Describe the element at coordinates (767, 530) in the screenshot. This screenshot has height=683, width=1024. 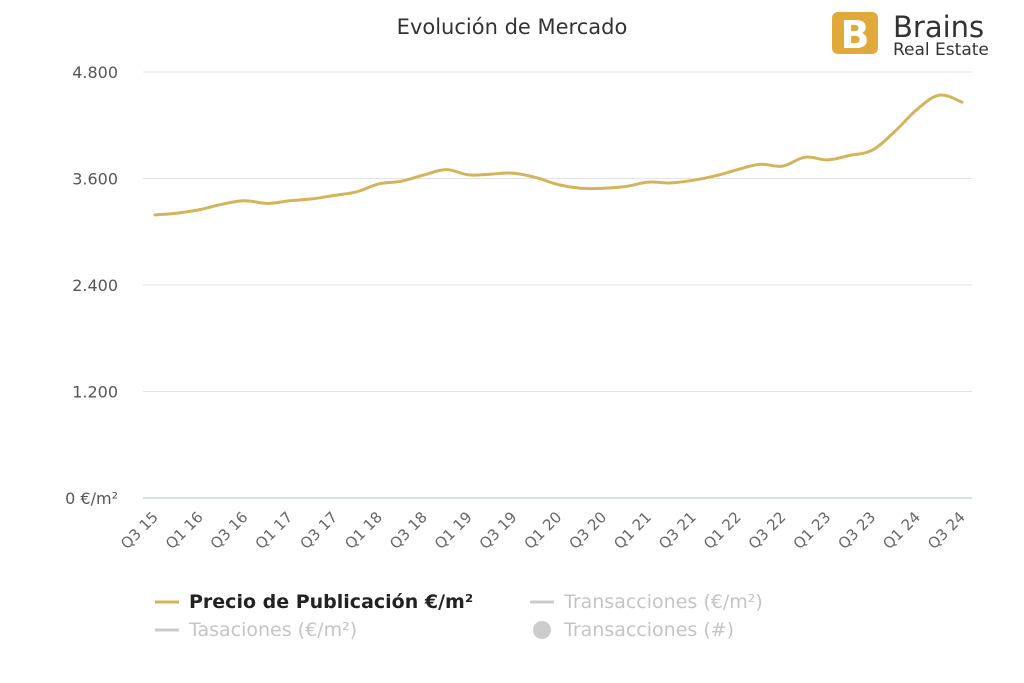
I see `x-tick-label: Q3 22` at that location.